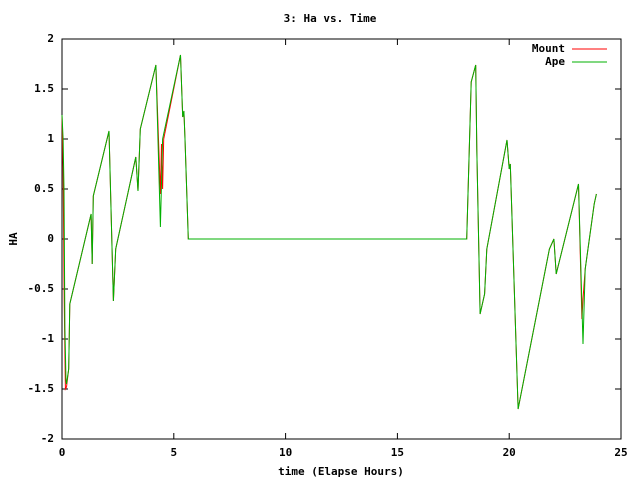 The image size is (640, 480). I want to click on y-tick-label: -2, so click(47, 438).